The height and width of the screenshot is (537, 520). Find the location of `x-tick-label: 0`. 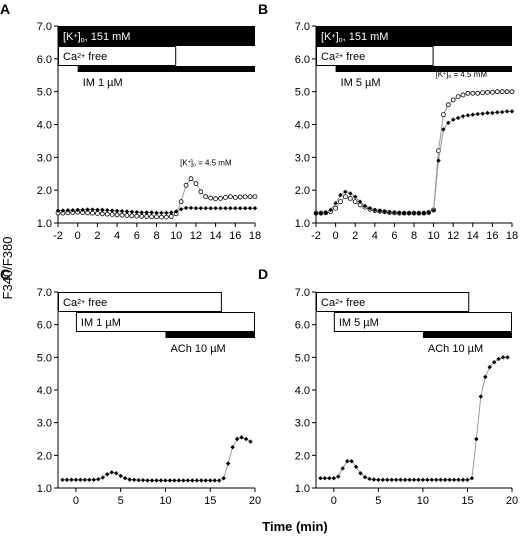

x-tick-label: 0 is located at coordinates (78, 236).